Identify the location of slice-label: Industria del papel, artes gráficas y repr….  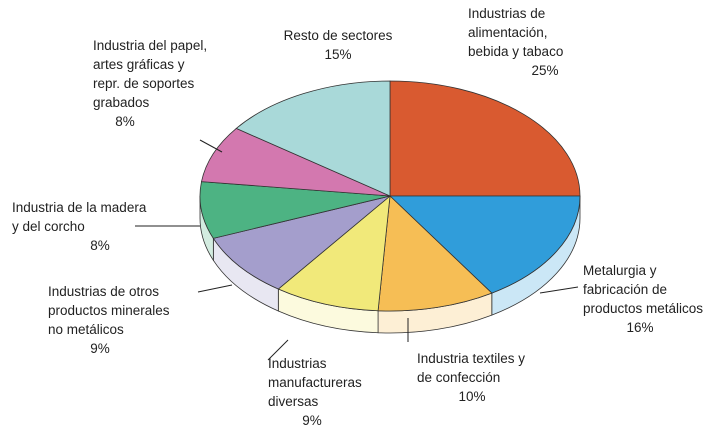
(150, 74).